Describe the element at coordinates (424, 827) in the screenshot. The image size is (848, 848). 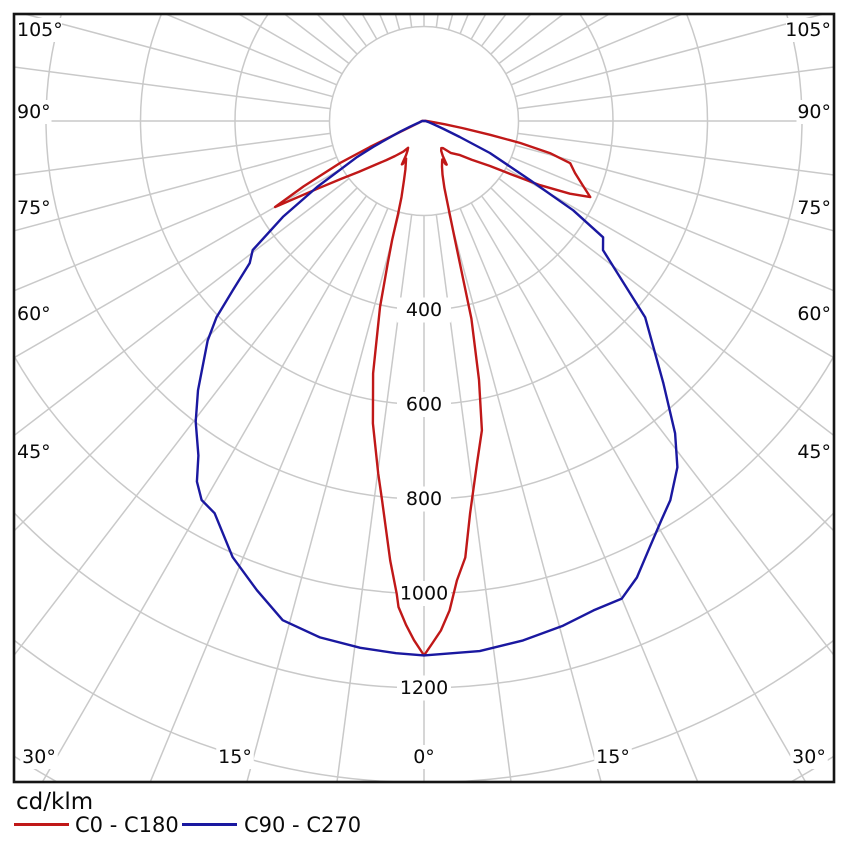
I see `chart-legend: C0 - C180 C90 - C270` at that location.